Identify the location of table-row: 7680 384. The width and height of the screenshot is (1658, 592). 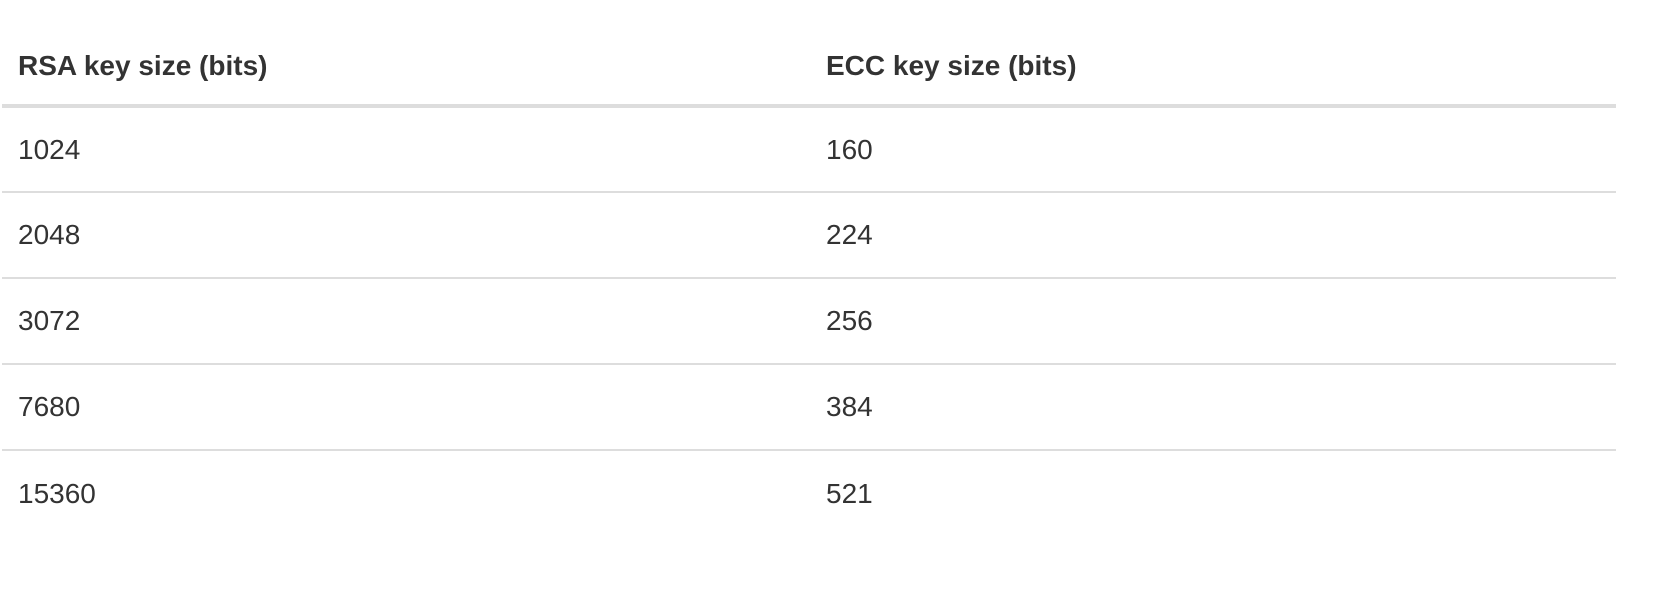
(809, 407).